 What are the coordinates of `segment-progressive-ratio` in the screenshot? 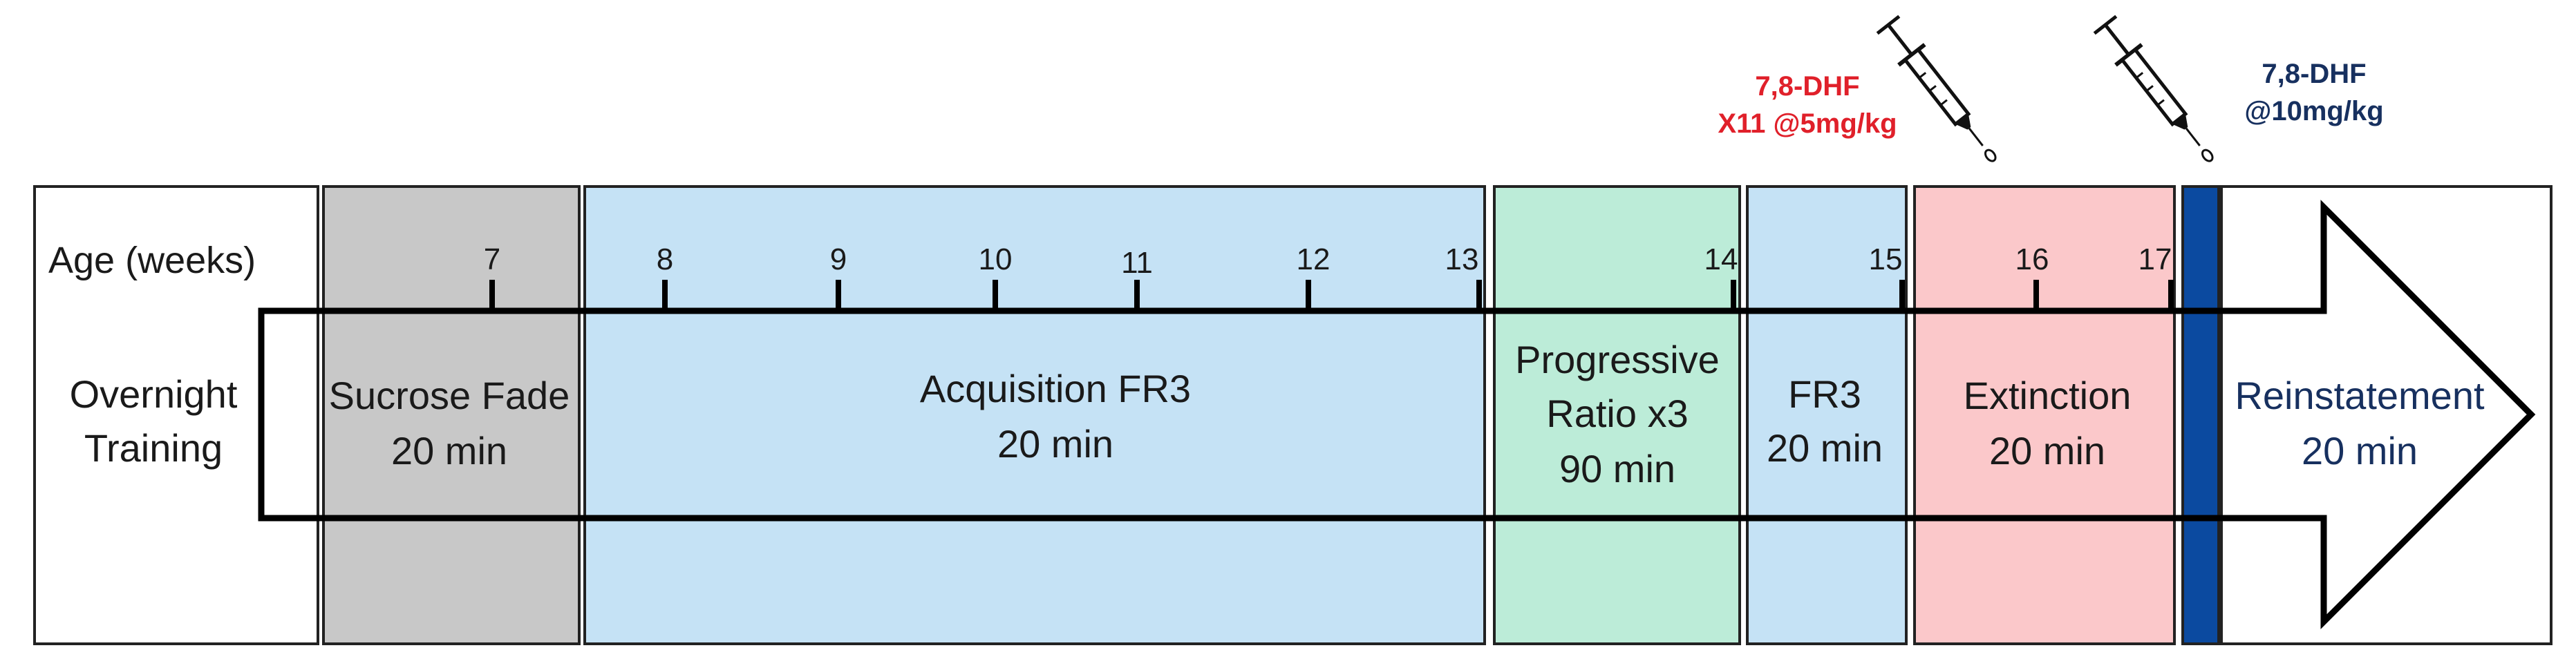 It's located at (1617, 415).